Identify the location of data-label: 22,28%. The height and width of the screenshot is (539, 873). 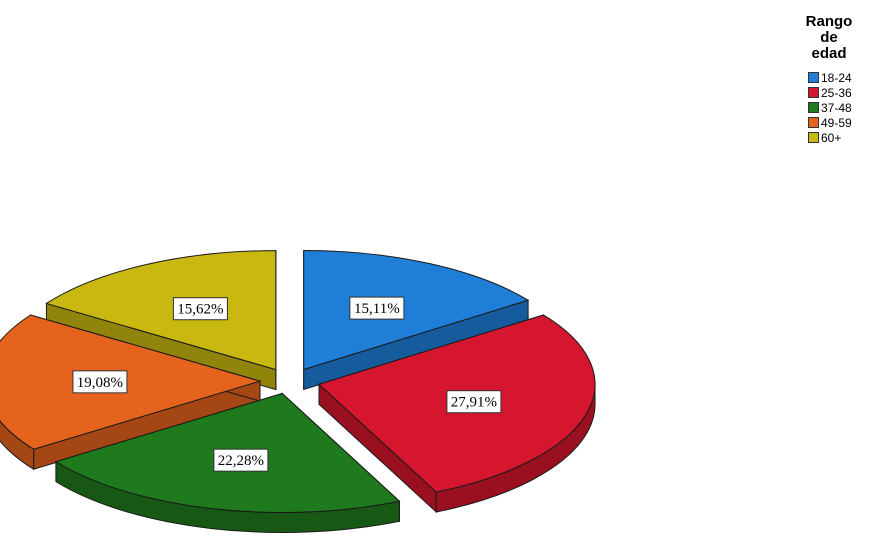
(241, 461).